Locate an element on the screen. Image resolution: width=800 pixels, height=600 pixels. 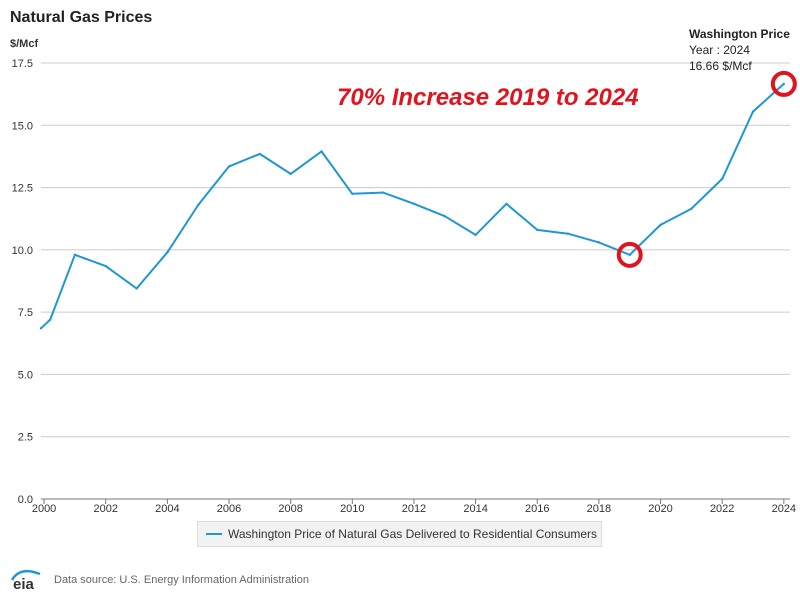
x-tick-label: 2008 is located at coordinates (290, 509).